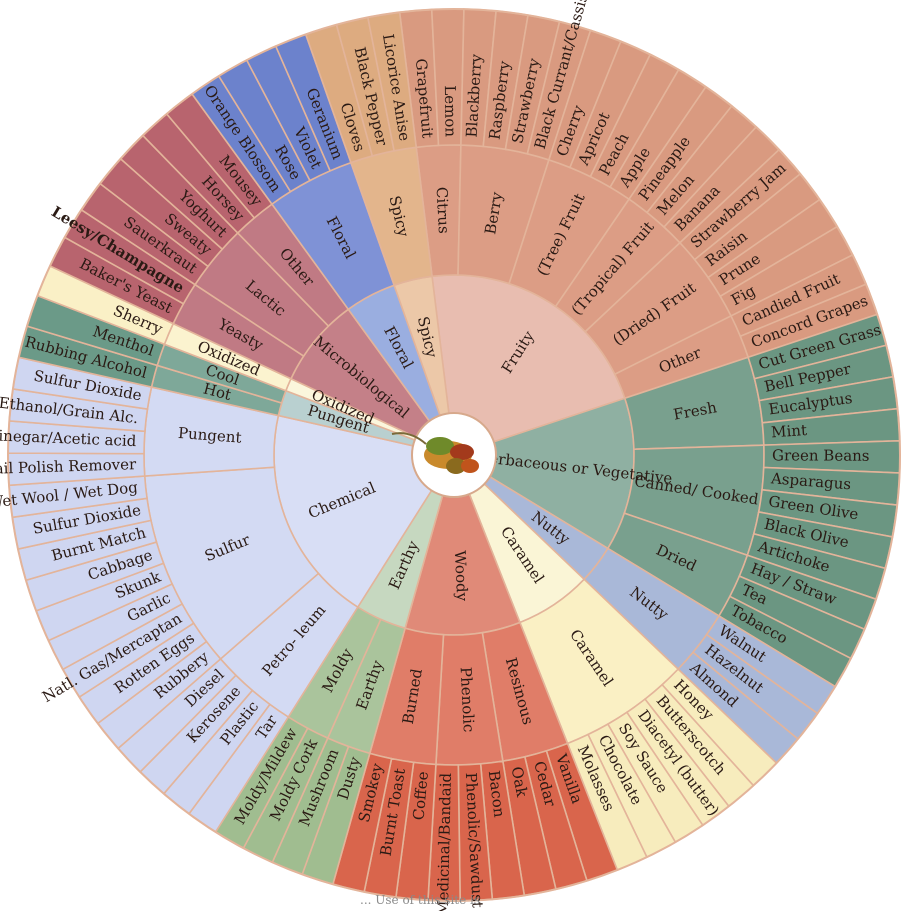 This screenshot has width=911, height=916. Describe the element at coordinates (444, 455) in the screenshot. I see `center-grape-logo` at that location.